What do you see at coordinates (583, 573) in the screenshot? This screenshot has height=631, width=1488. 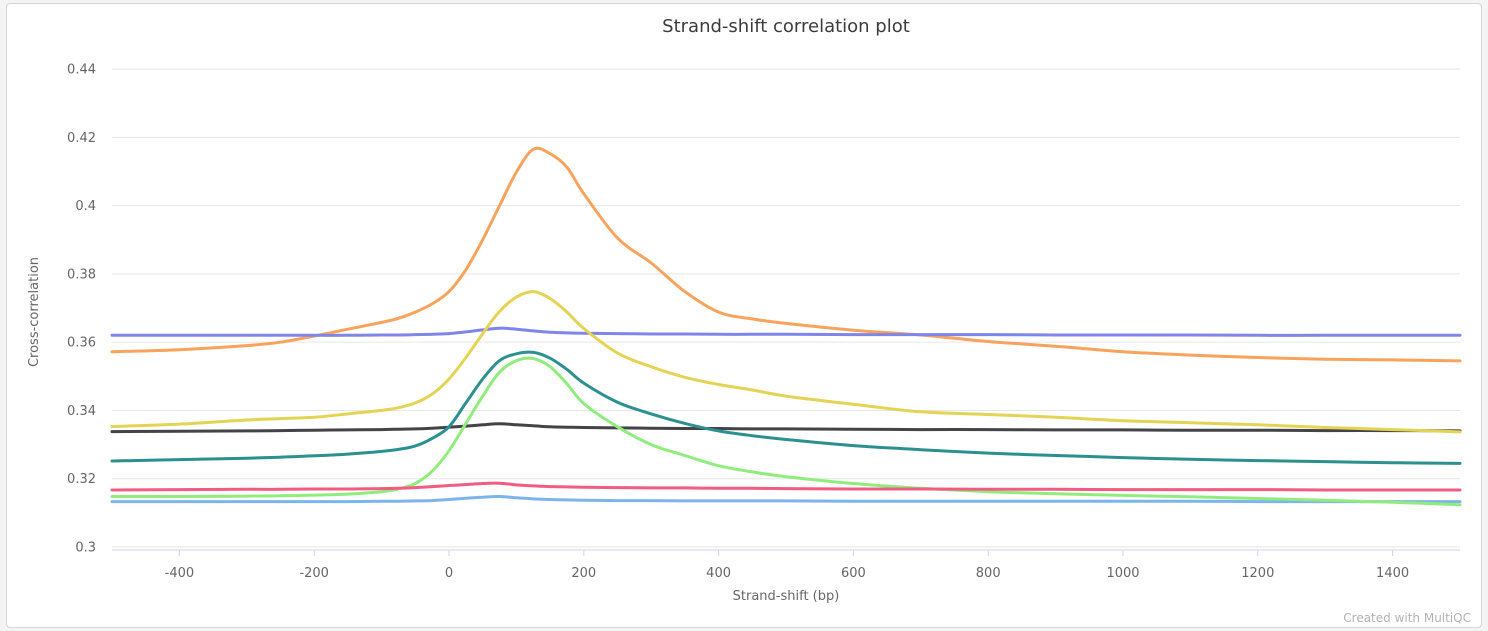 I see `x-tick-label: 200` at bounding box center [583, 573].